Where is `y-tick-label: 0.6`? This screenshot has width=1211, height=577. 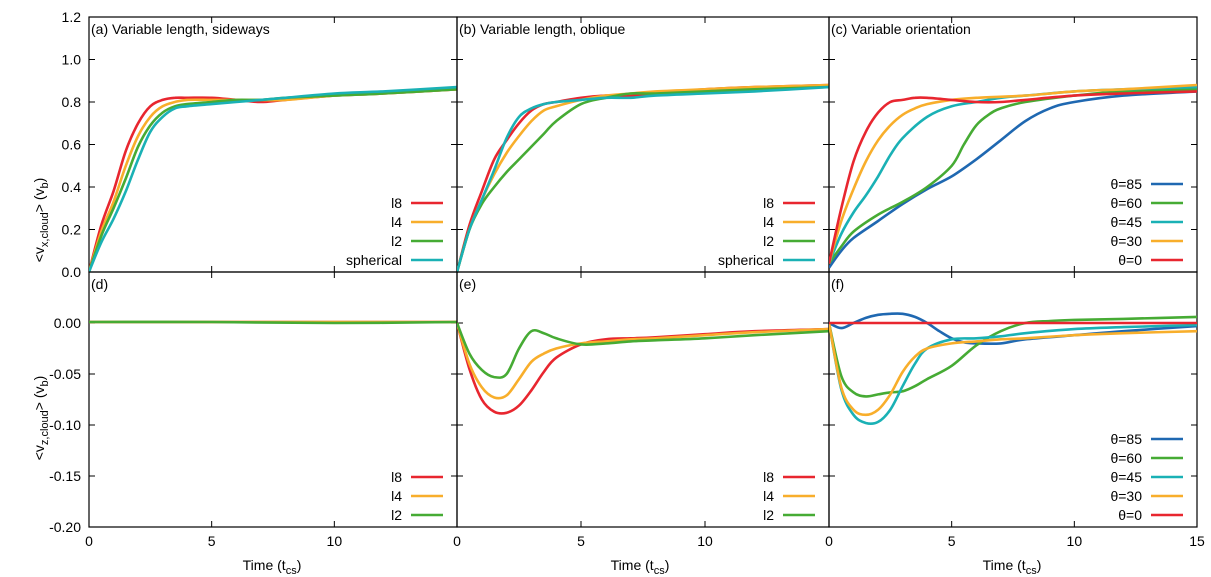 y-tick-label: 0.6 is located at coordinates (72, 145).